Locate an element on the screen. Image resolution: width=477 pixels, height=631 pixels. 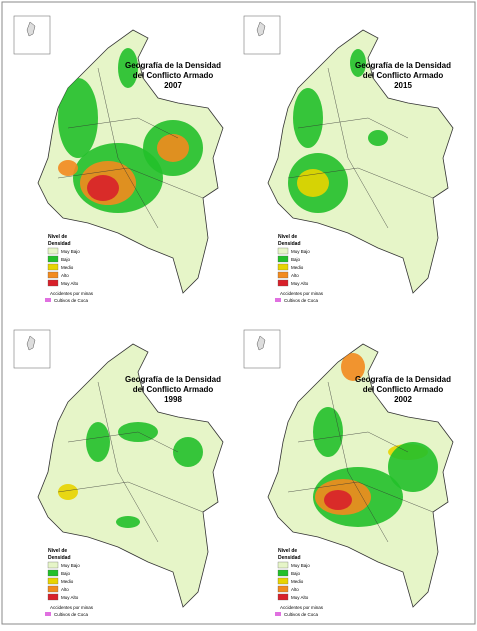
map-title: 2002 is located at coordinates (403, 399).